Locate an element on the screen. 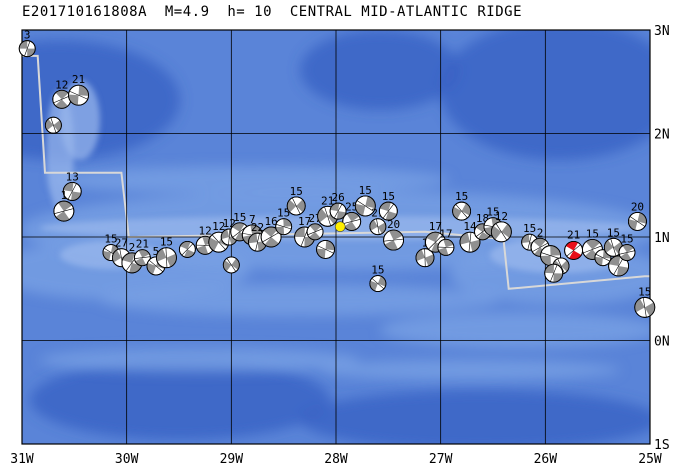  lat-tick-label: 1N is located at coordinates (662, 238).